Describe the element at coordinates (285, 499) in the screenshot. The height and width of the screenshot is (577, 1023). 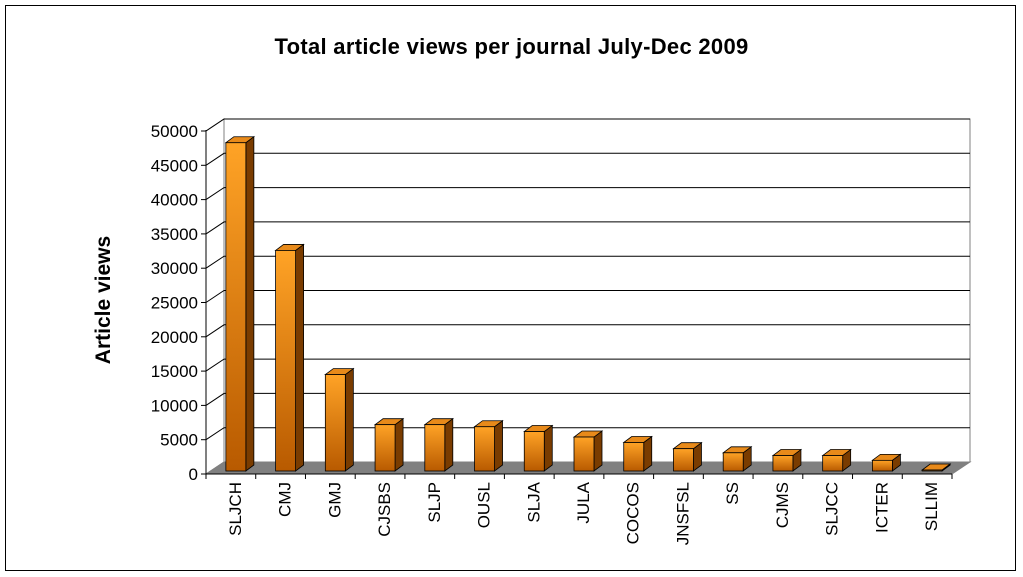
I see `x-tick-label: CMJ` at that location.